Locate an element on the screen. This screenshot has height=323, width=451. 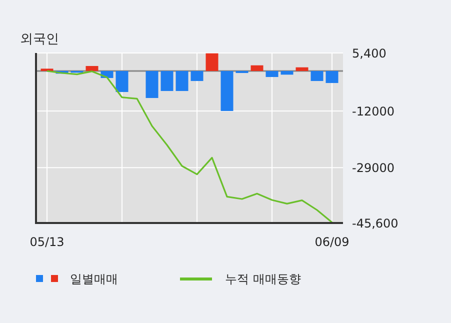
legend-label: 일별매매 is located at coordinates (94, 279).